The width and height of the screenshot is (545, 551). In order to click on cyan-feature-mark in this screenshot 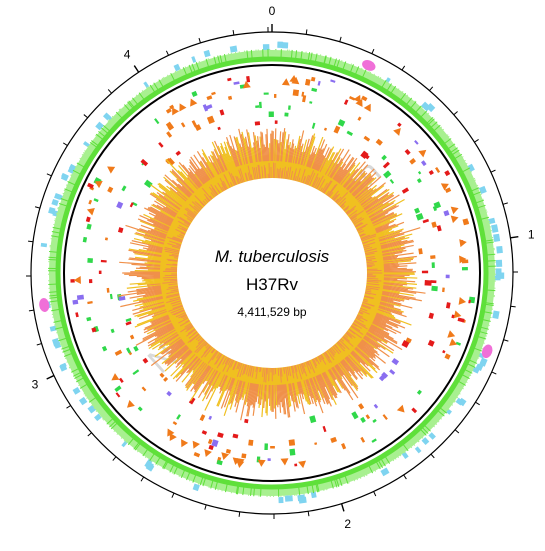, I will do `click(483, 362)`.